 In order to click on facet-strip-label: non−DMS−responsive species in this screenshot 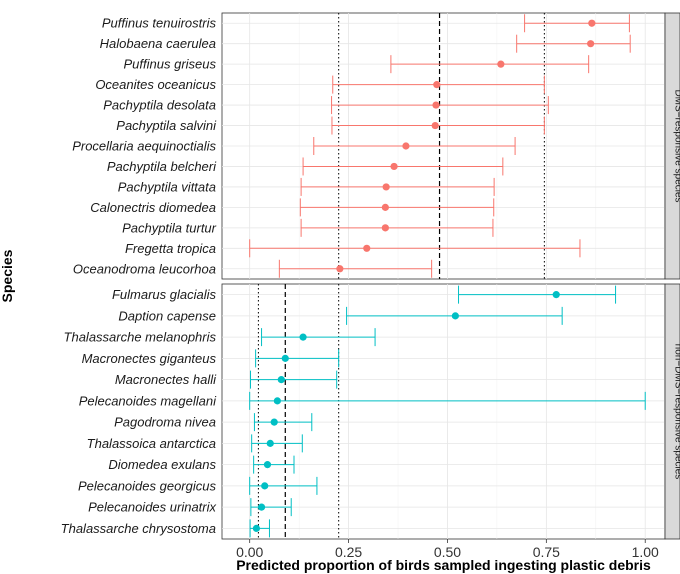, I will do `click(676, 412)`.